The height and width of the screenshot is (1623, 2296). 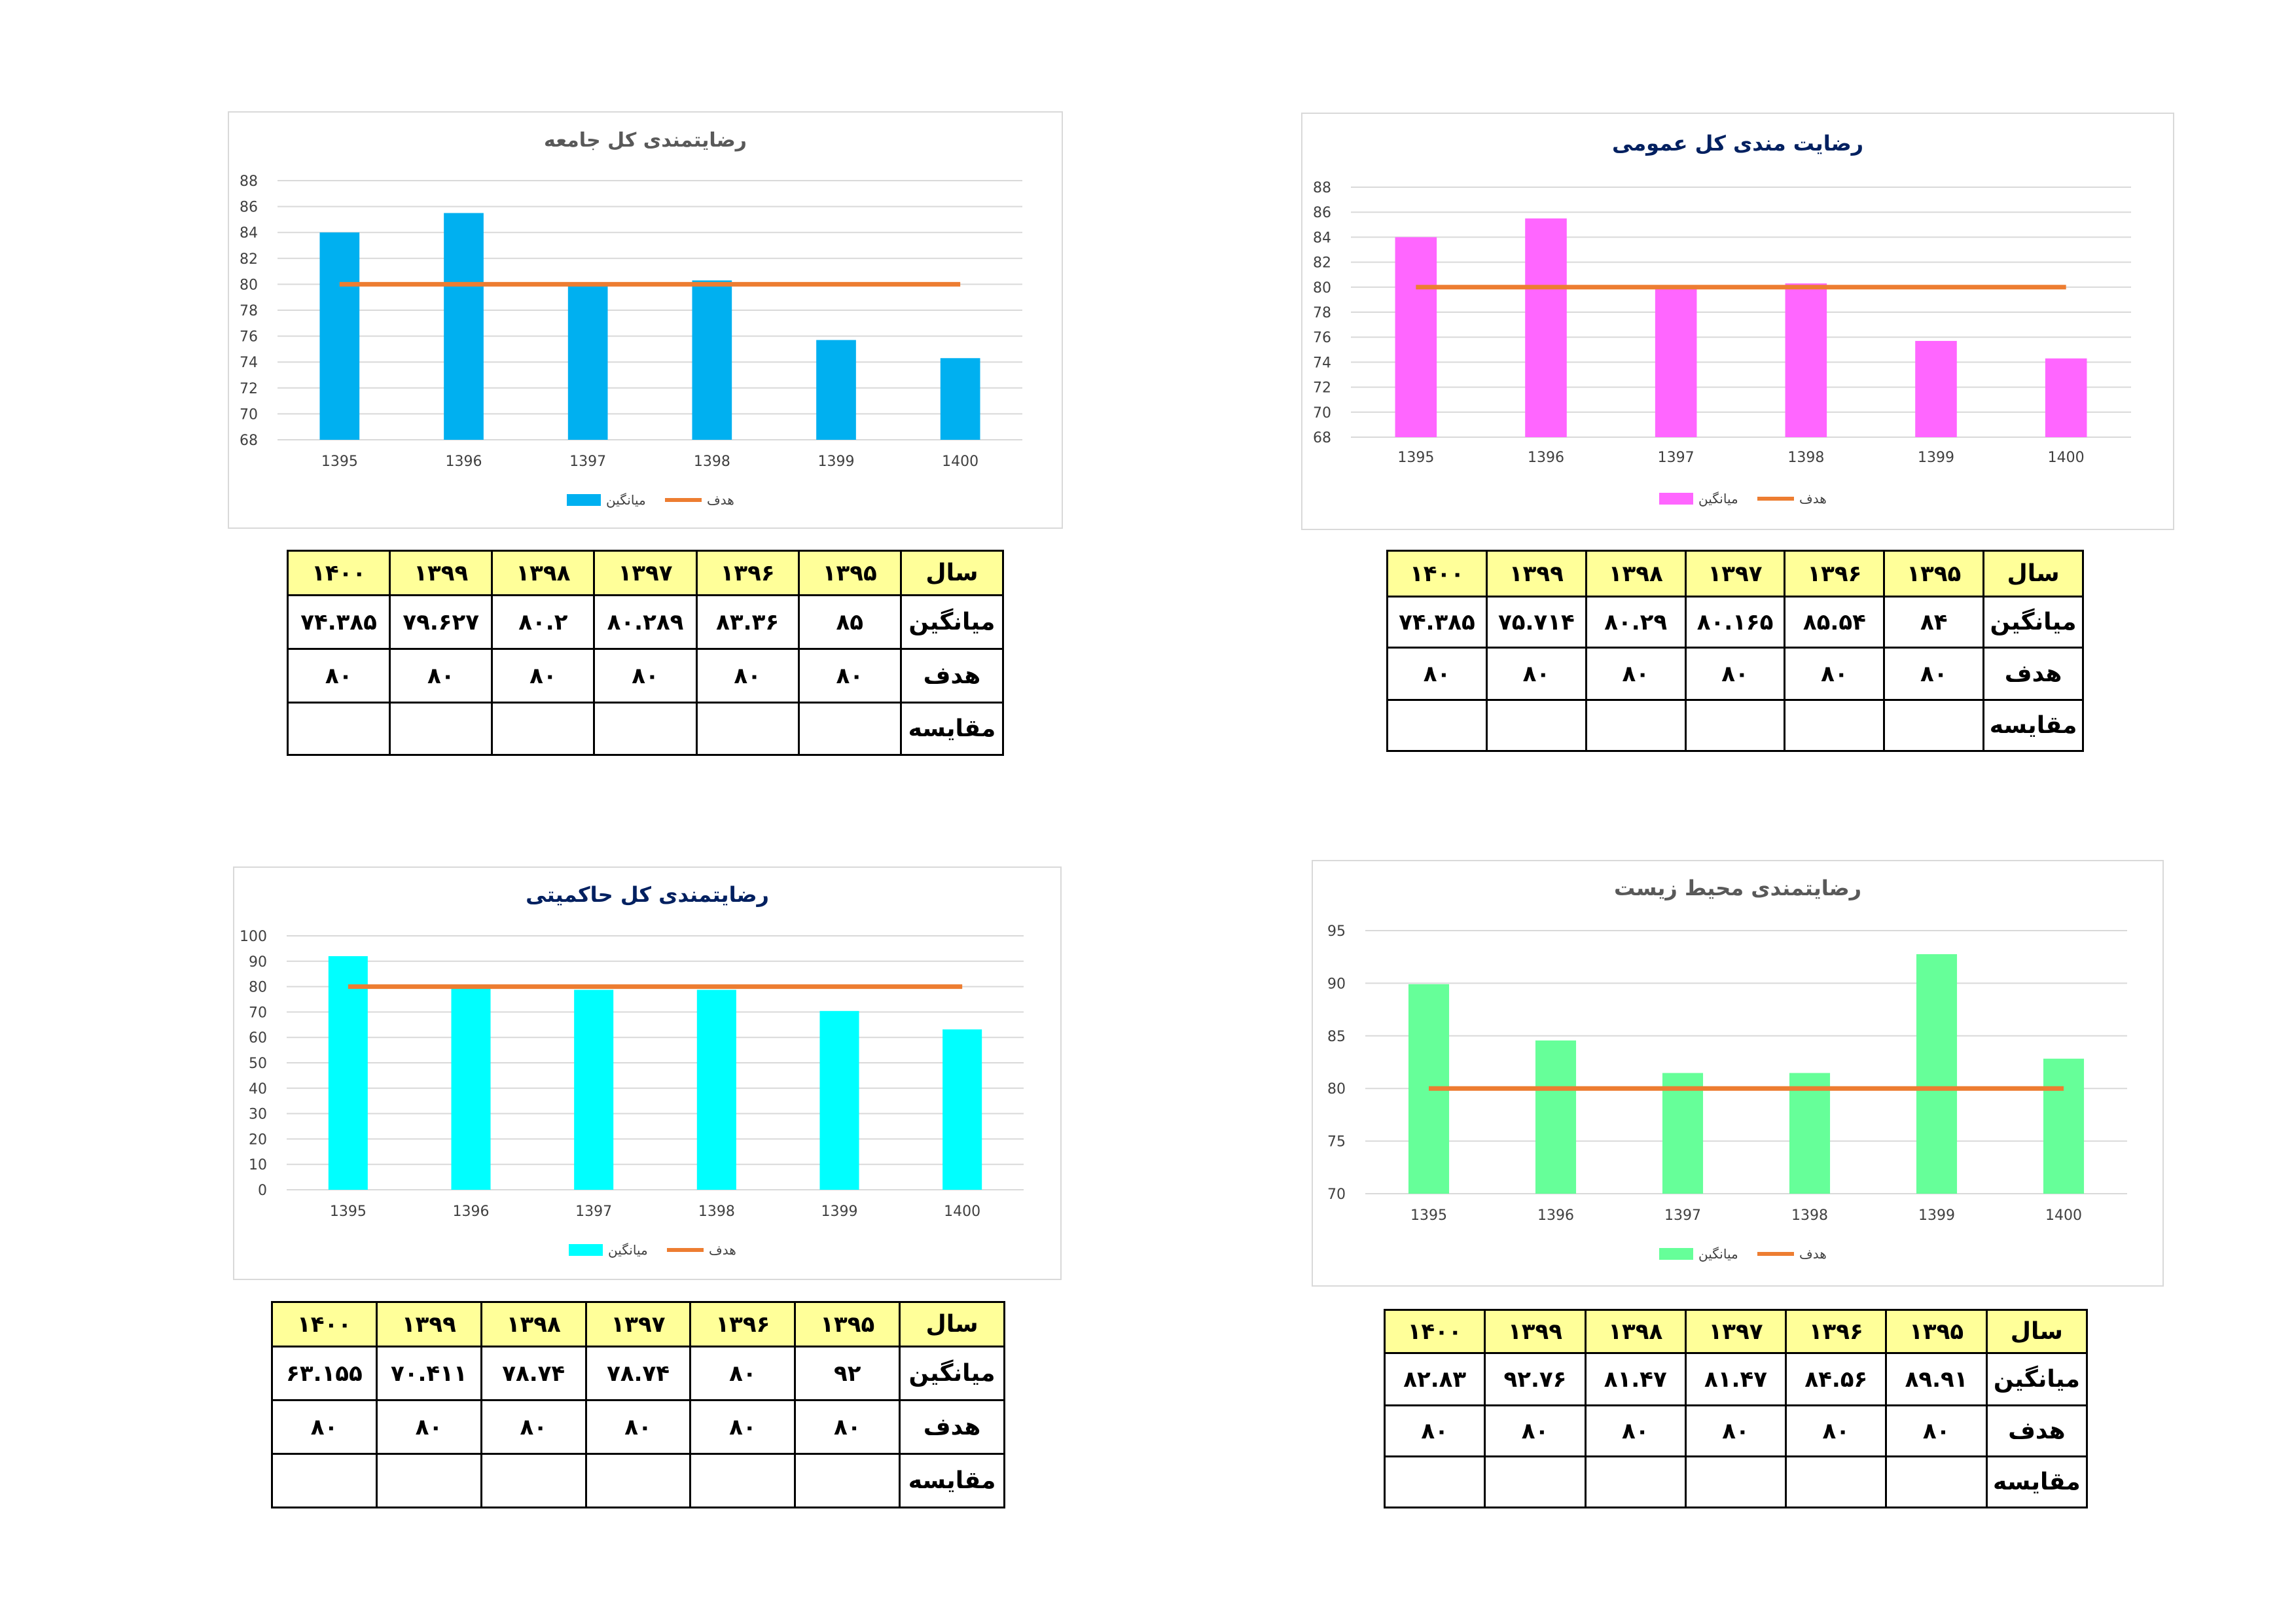 What do you see at coordinates (1813, 1254) in the screenshot?
I see `legend-line-label: هدف` at bounding box center [1813, 1254].